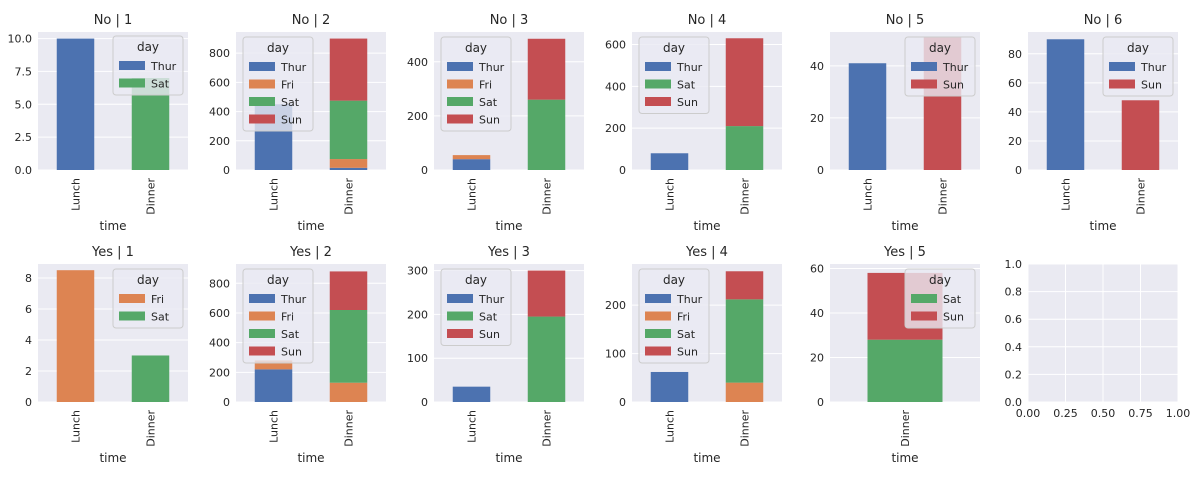 This screenshot has width=1200, height=480. Describe the element at coordinates (895, 123) in the screenshot. I see `subplot-5: 0 20 40 Lunch Dinner No | 5 time day Thur Sun` at that location.